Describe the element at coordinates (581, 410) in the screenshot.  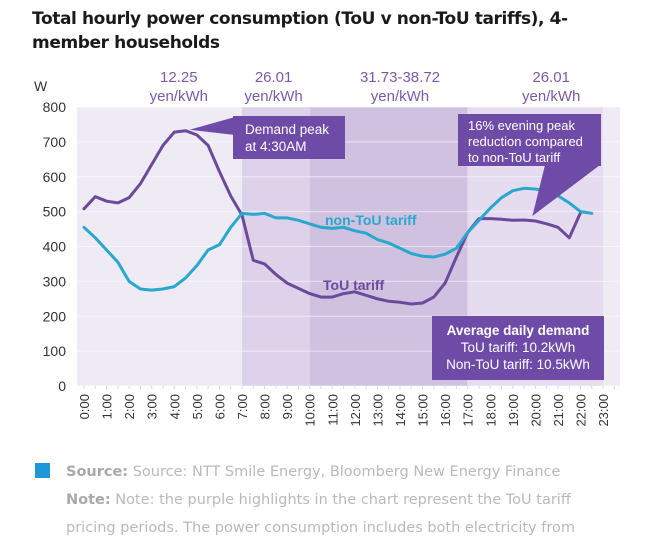
I see `x-tick-label: 22:00` at that location.